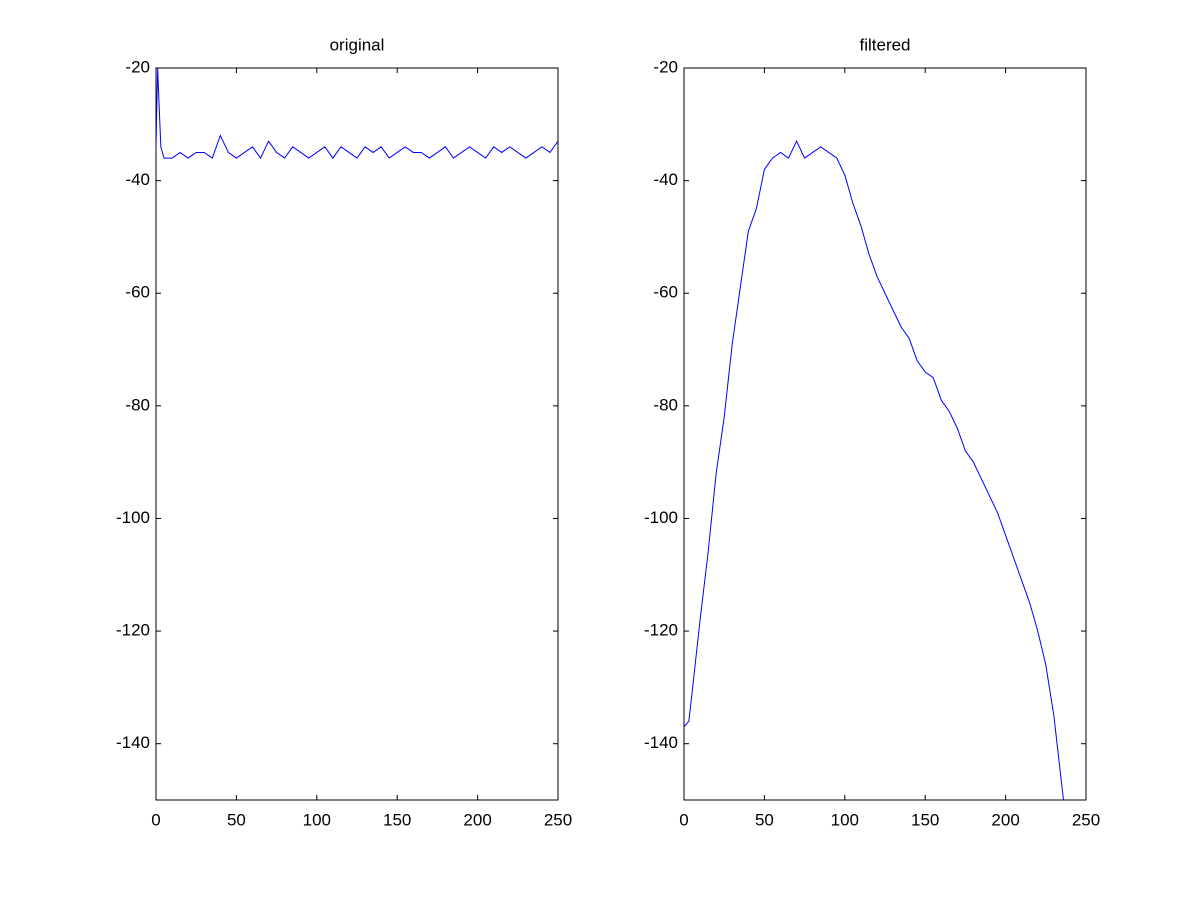 This screenshot has height=900, width=1200. Describe the element at coordinates (884, 44) in the screenshot. I see `axes-title: filtered` at that location.